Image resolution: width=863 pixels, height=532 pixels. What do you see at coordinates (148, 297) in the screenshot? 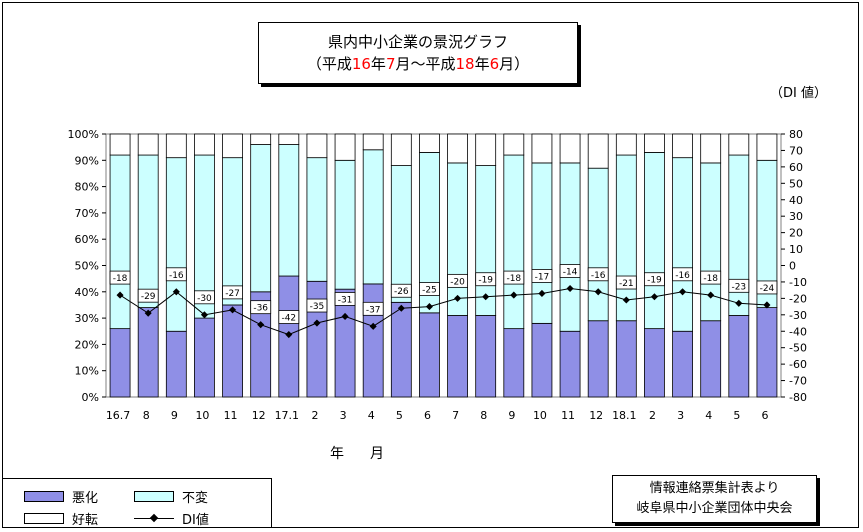
I see `di-data-label: -29` at bounding box center [148, 297].